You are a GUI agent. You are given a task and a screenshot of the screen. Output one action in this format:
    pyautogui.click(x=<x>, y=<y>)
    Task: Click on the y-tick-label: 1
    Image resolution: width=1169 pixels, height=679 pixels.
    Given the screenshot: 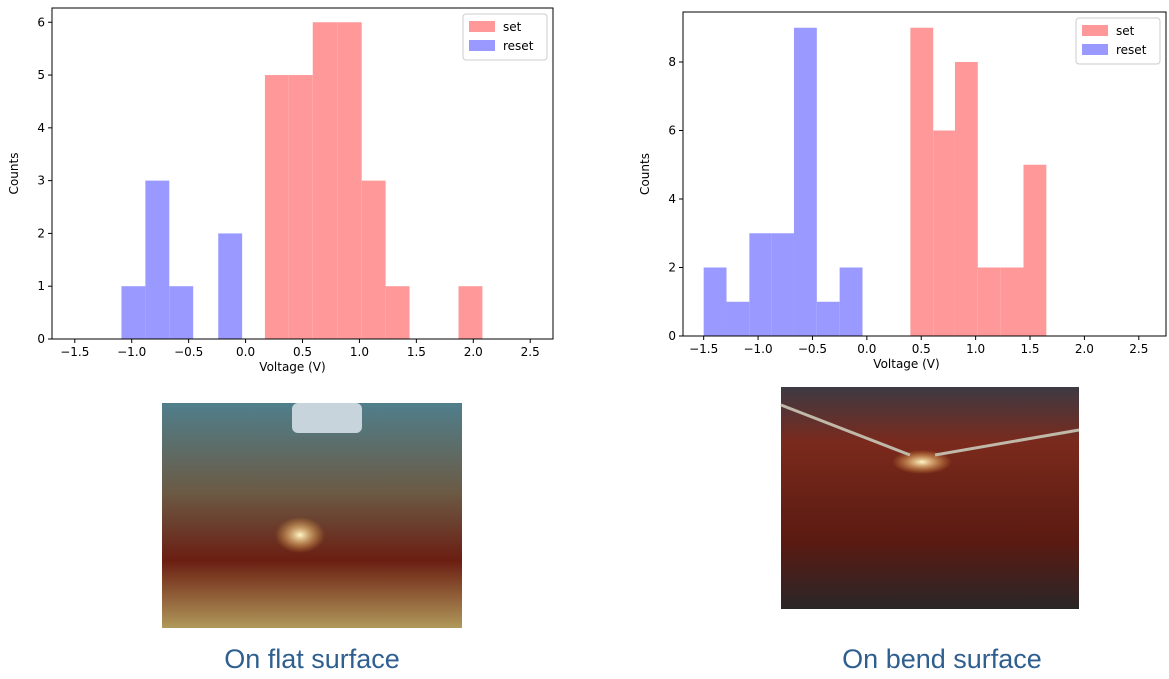 What is the action you would take?
    pyautogui.click(x=41, y=286)
    